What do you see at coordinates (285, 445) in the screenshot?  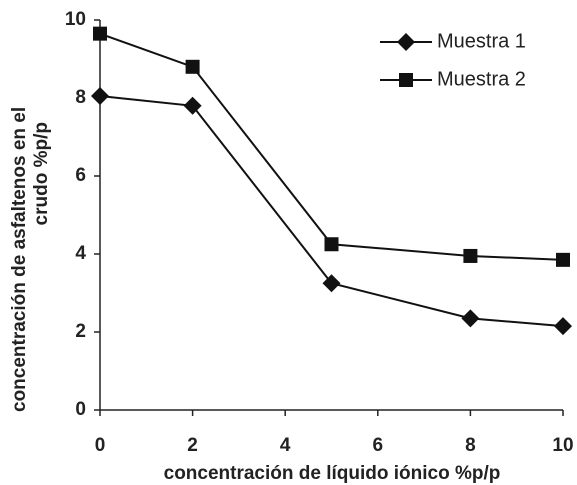 I see `x-tick-label: 4` at bounding box center [285, 445].